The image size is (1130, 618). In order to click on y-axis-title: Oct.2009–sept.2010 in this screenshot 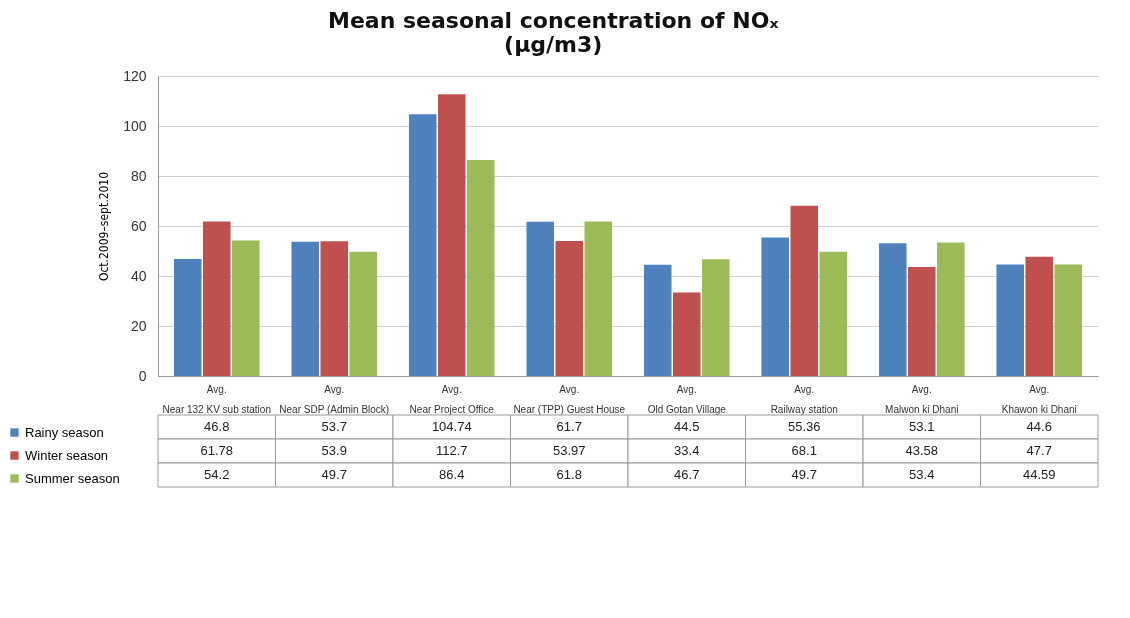, I will do `click(104, 226)`.